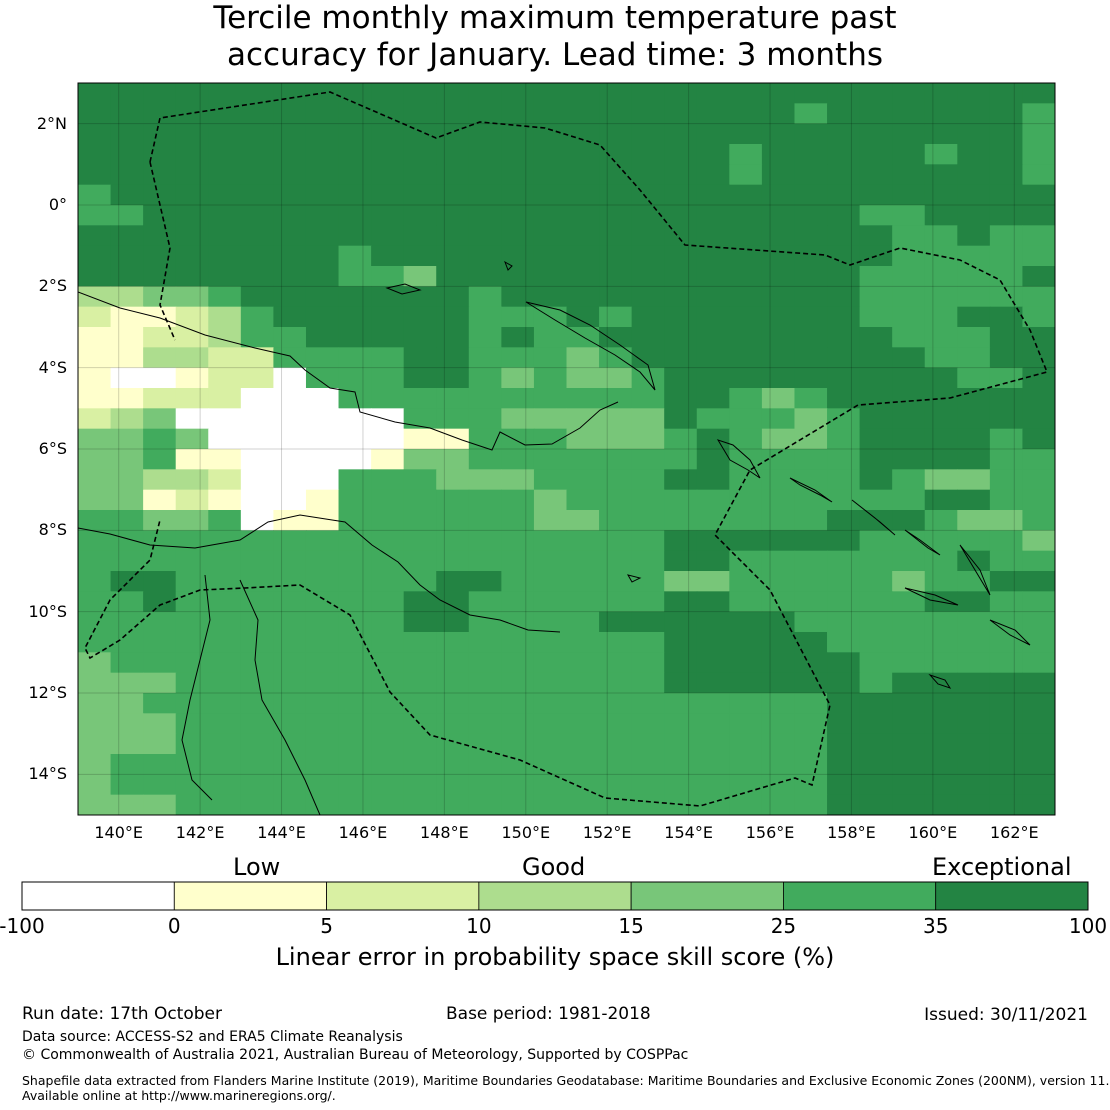 This screenshot has height=1110, width=1110. Describe the element at coordinates (933, 832) in the screenshot. I see `longitude-tick-label: 160°E` at that location.